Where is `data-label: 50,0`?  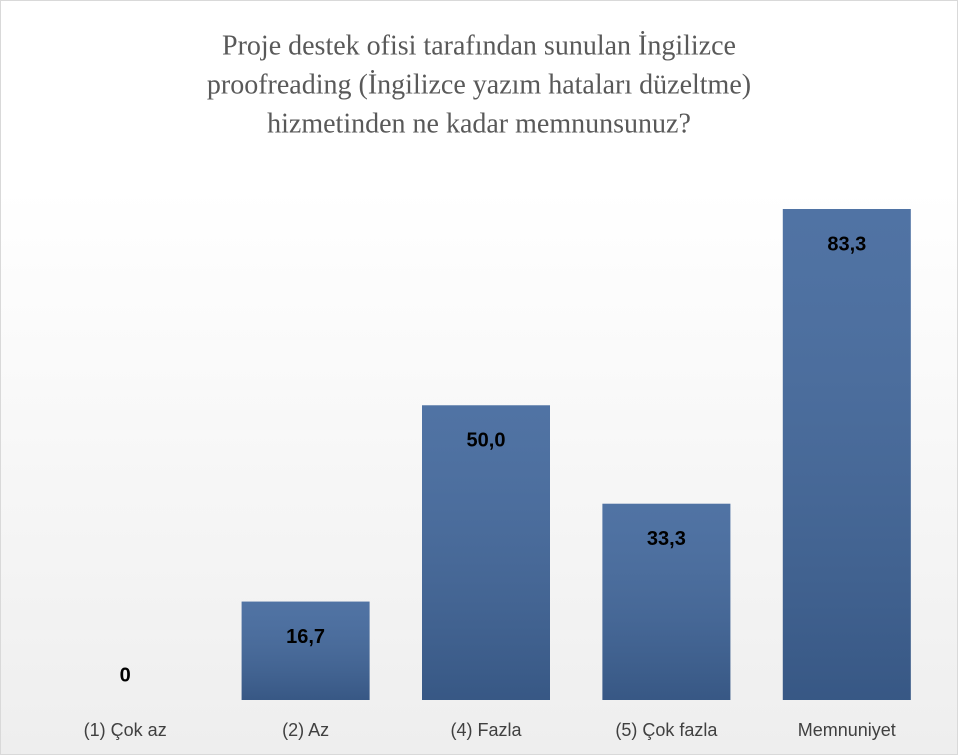
data-label: 50,0 is located at coordinates (486, 441).